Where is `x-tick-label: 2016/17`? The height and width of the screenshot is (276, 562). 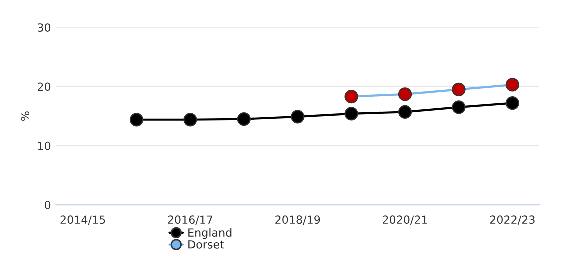
x-tick-label: 2016/17 is located at coordinates (190, 220).